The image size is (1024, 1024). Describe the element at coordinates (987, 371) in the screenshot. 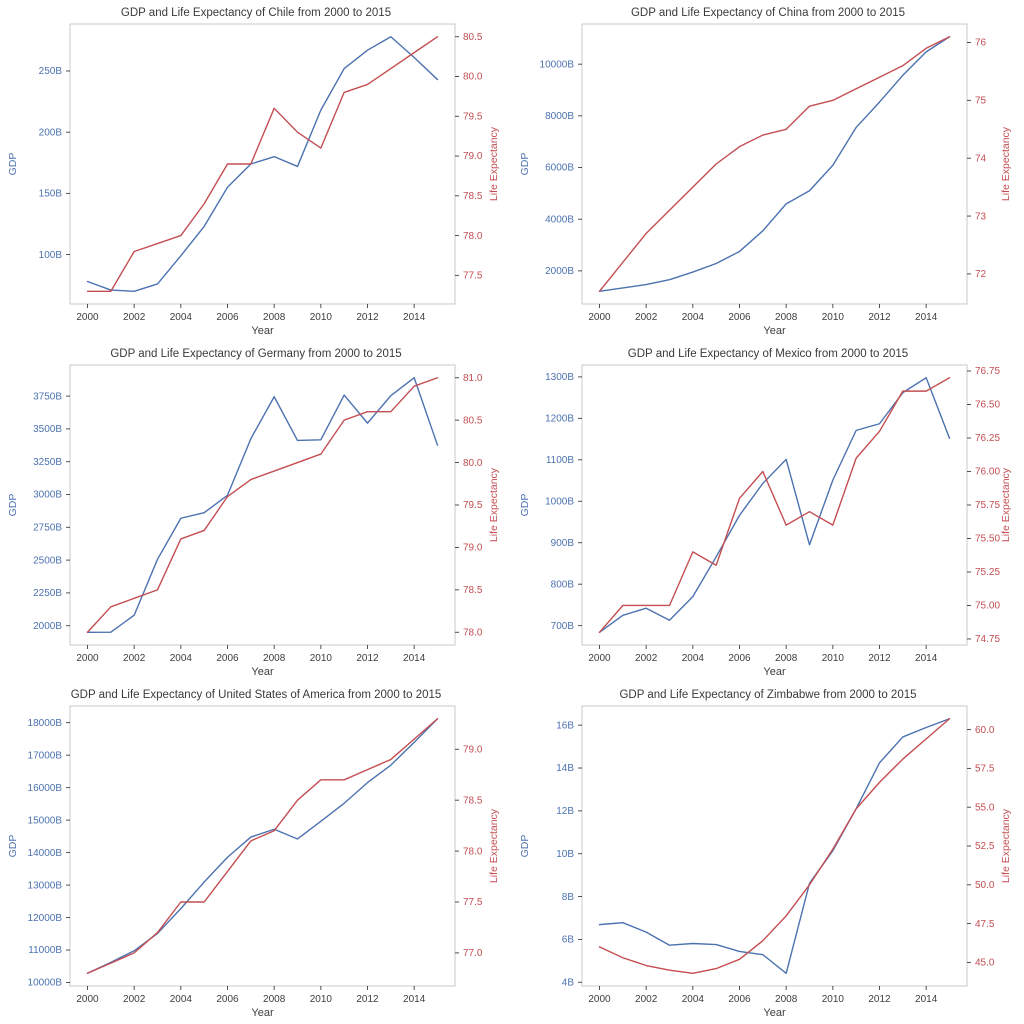

I see `right-tick-label: 76.75` at that location.